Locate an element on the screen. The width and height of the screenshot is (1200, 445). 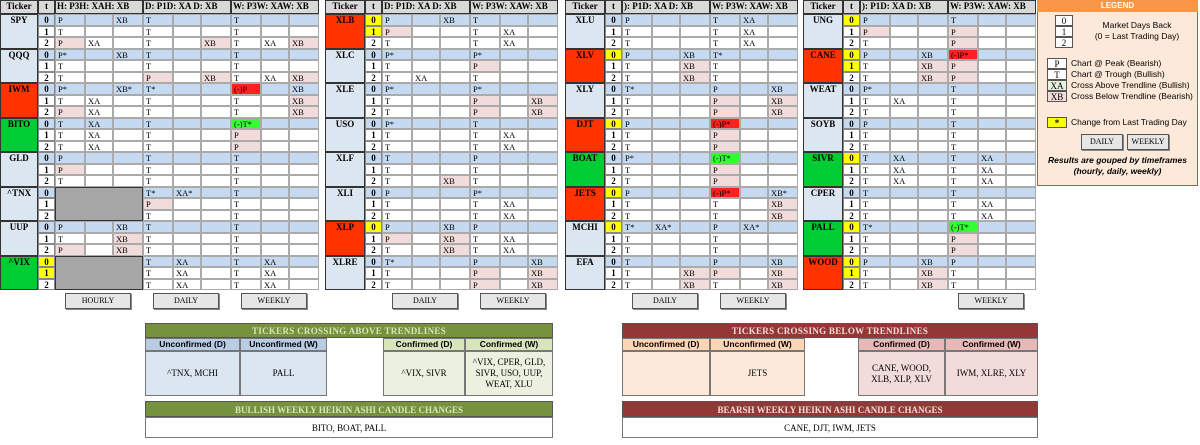
signal-cell: (-)T* is located at coordinates (246, 123).